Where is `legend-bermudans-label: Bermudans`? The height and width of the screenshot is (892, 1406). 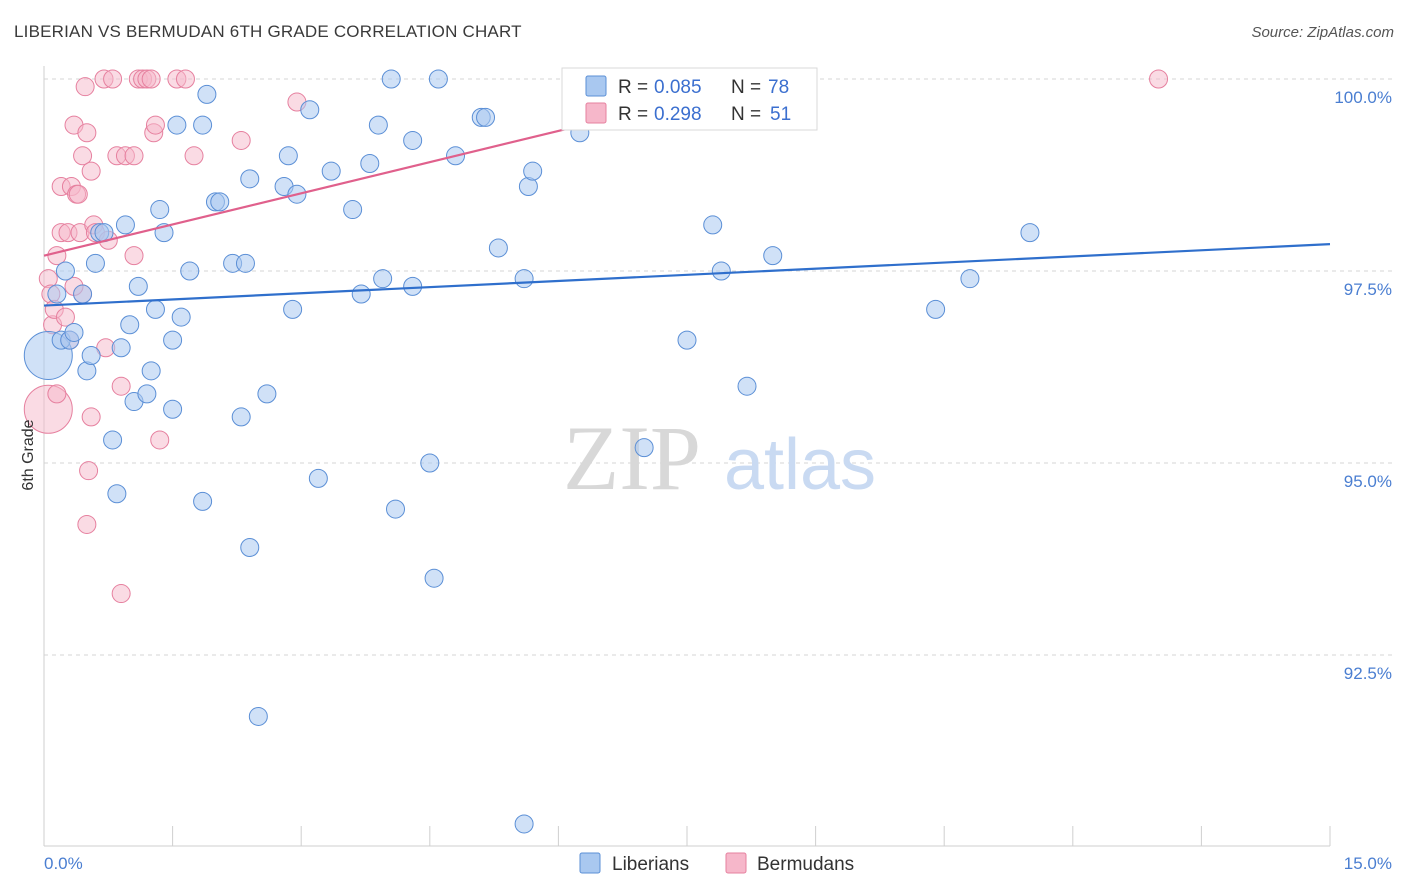 legend-bermudans-label: Bermudans is located at coordinates (805, 864).